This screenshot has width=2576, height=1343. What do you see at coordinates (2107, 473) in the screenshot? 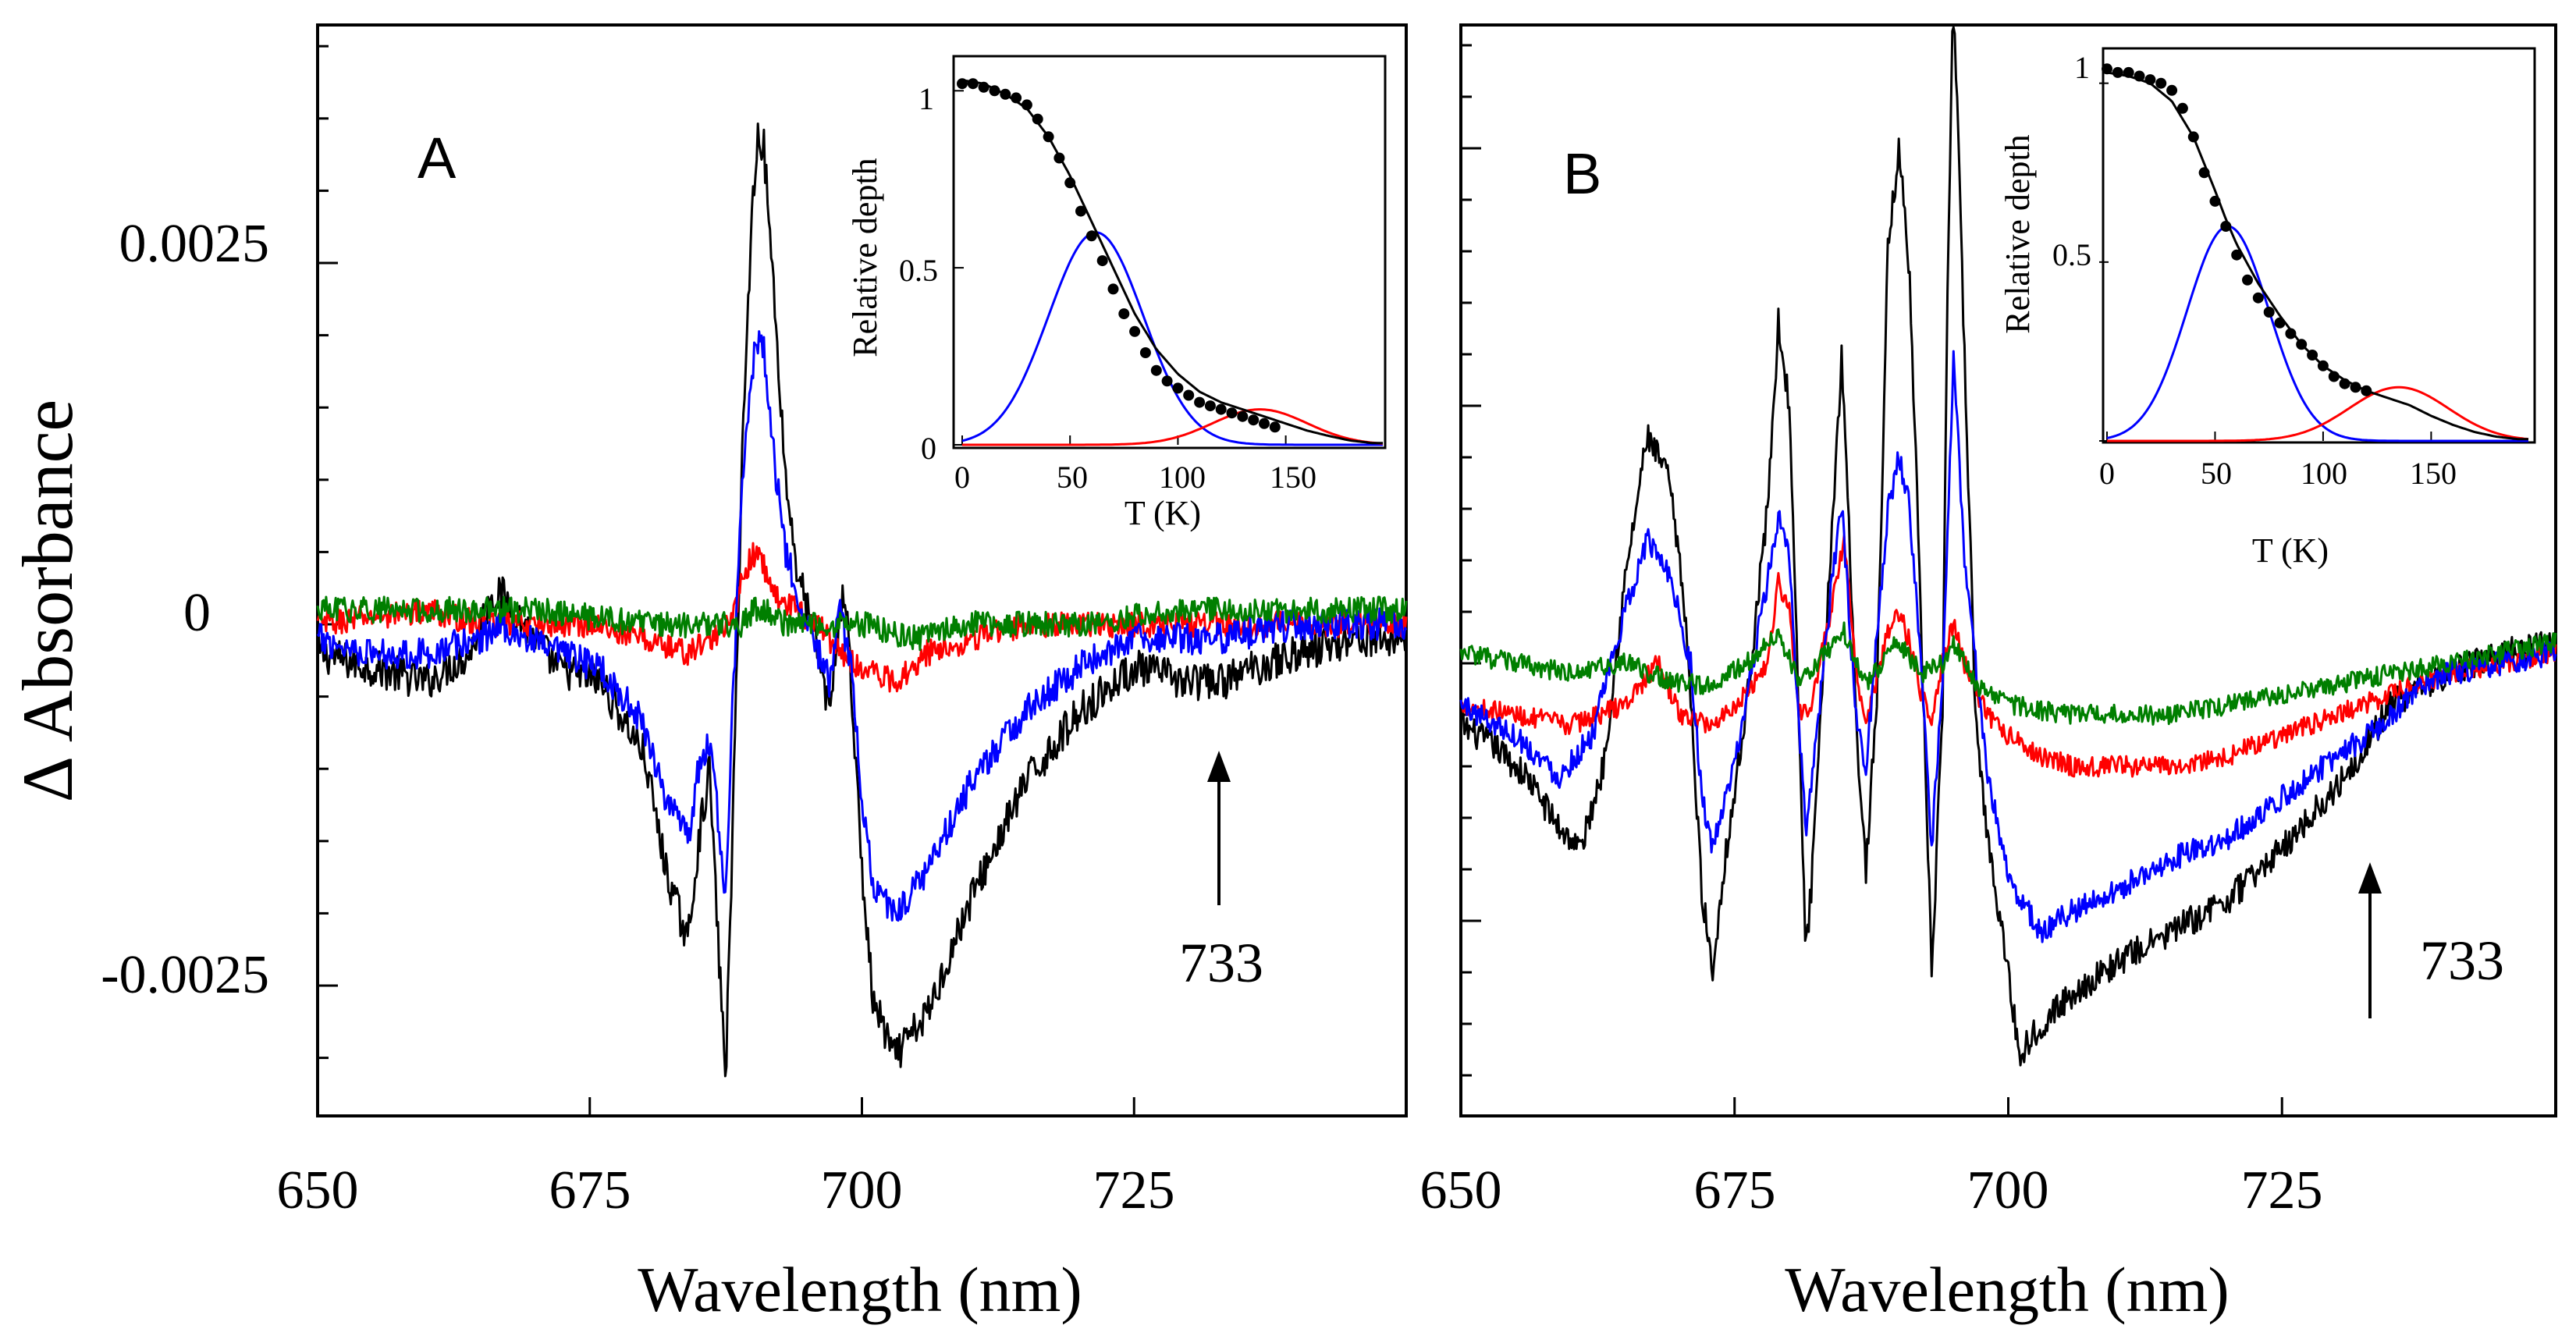
I see `panel-b-inset-x-tick-0: 0` at bounding box center [2107, 473].